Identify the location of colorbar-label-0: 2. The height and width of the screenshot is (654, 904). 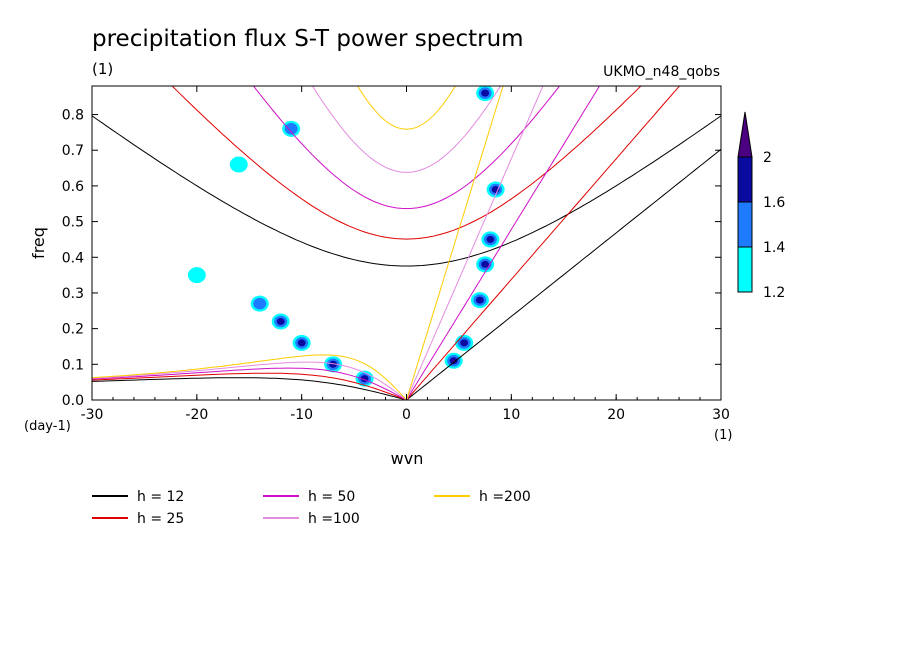
(767, 158).